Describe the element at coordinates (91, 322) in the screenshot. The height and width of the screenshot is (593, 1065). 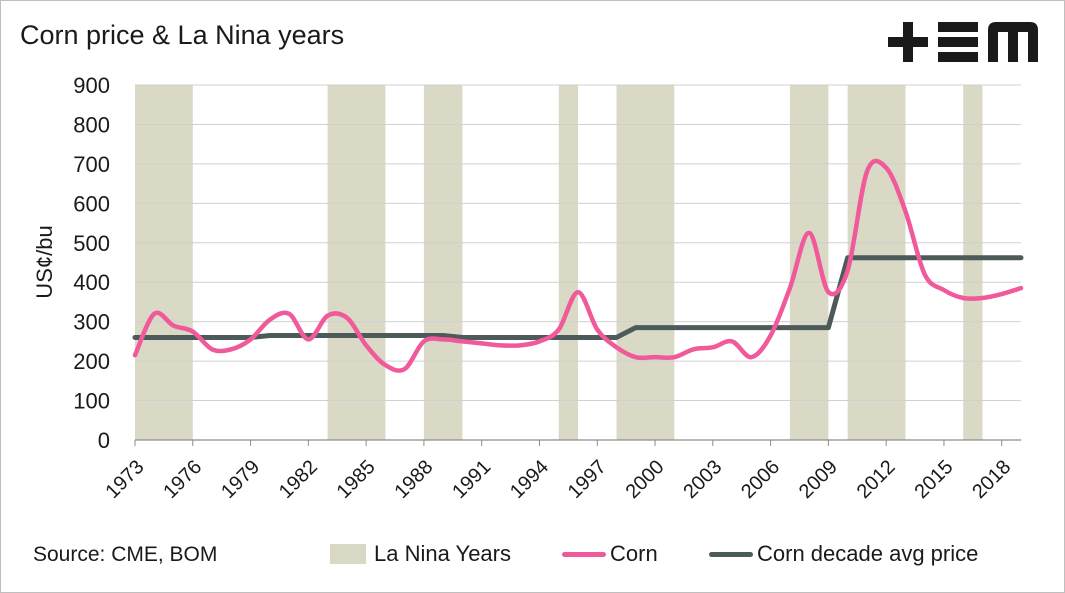
I see `y-tick-label: 300` at that location.